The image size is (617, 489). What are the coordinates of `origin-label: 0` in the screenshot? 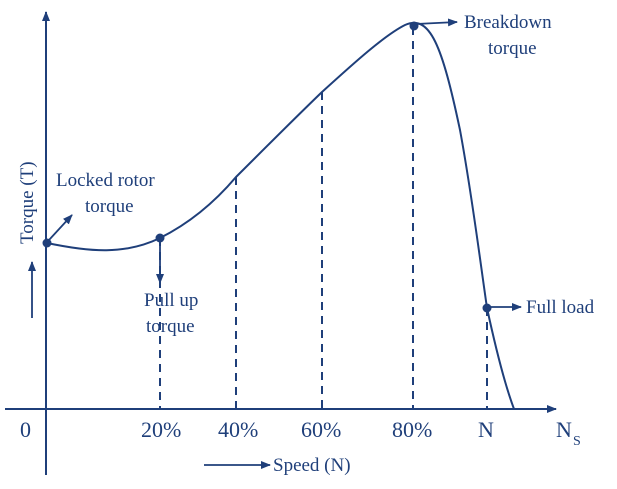 It's located at (25, 429).